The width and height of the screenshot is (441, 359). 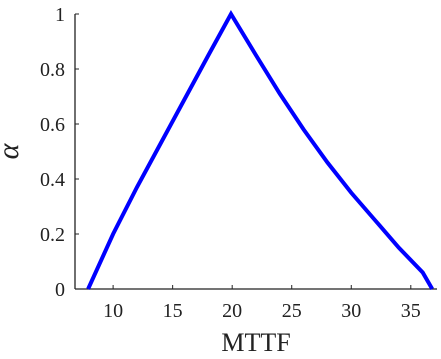 I want to click on x-tick-label: 15, so click(x=173, y=311).